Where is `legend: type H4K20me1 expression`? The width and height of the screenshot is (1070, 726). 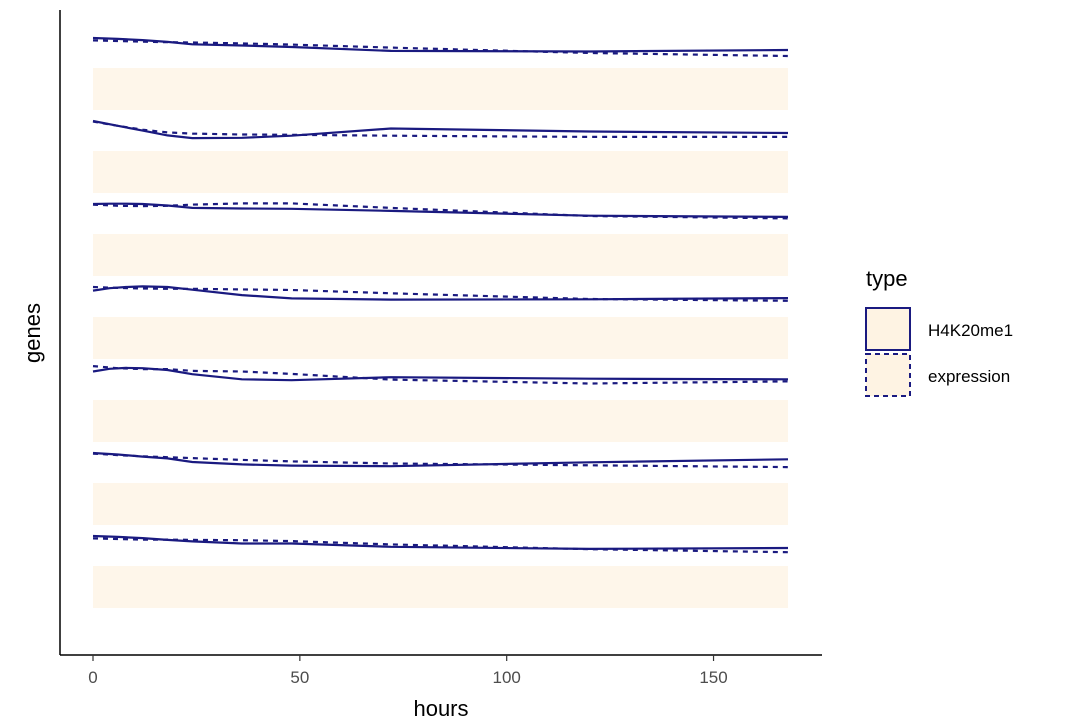
legend: type H4K20me1 expression is located at coordinates (939, 331).